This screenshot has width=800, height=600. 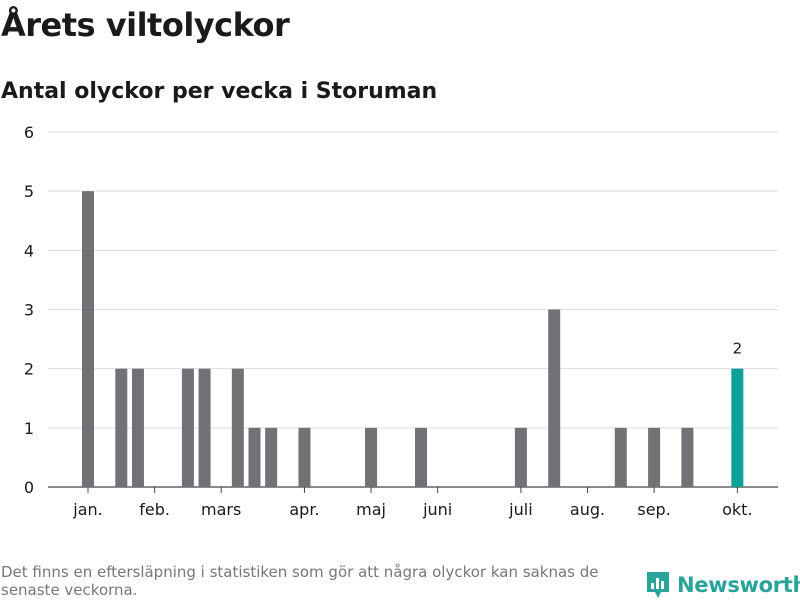 I want to click on brand-name: Newsworthy, so click(x=738, y=585).